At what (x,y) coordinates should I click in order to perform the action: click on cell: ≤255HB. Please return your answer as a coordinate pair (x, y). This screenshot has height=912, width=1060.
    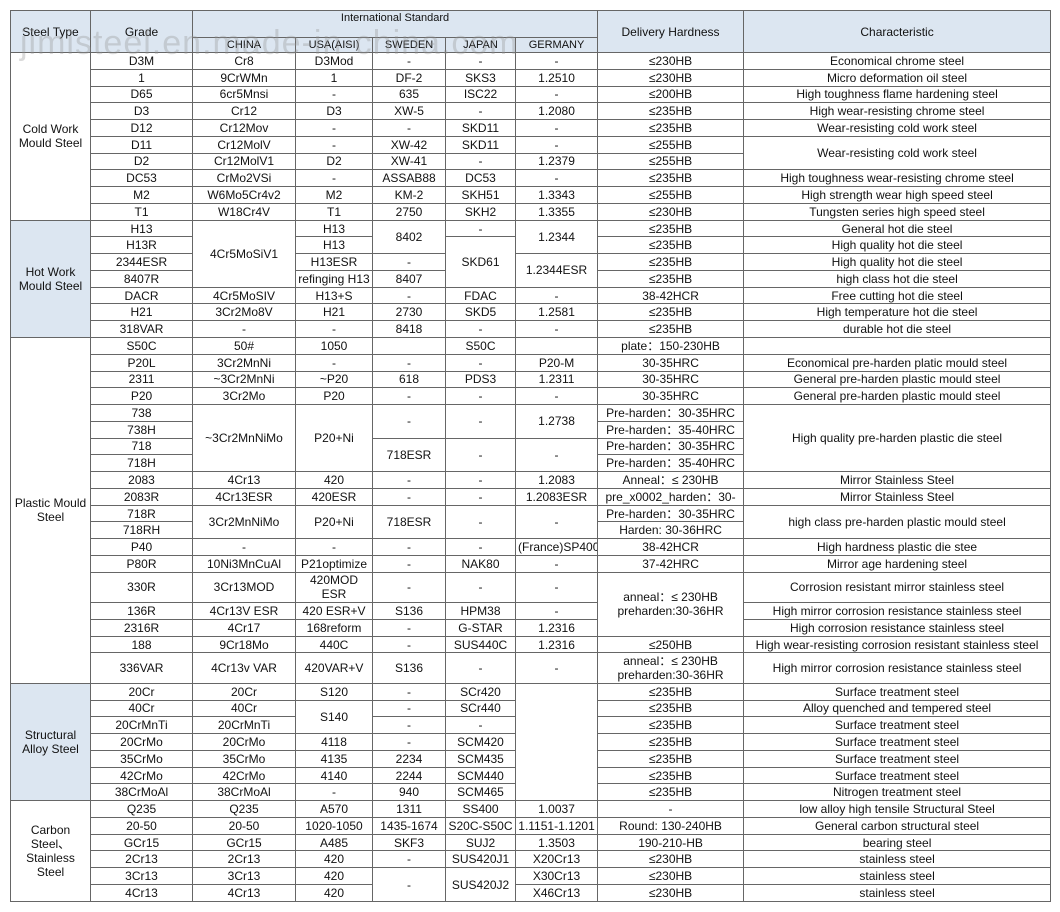
    Looking at the image, I should click on (671, 195).